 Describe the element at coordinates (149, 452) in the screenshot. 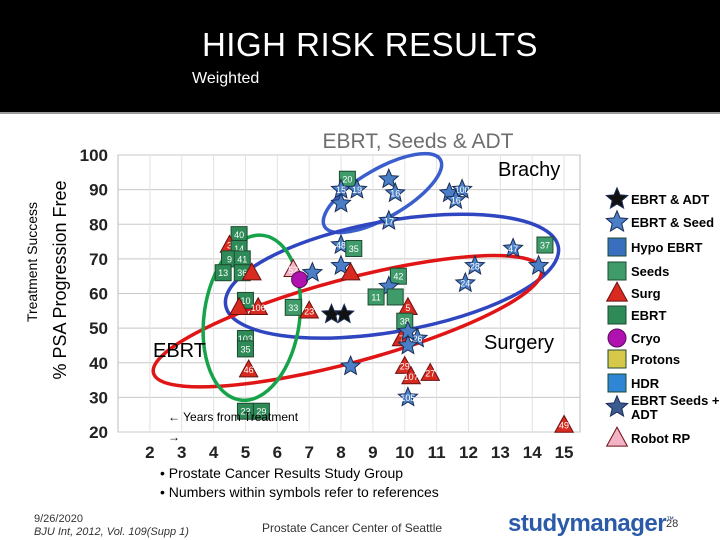

I see `x-tick-label: 2` at that location.